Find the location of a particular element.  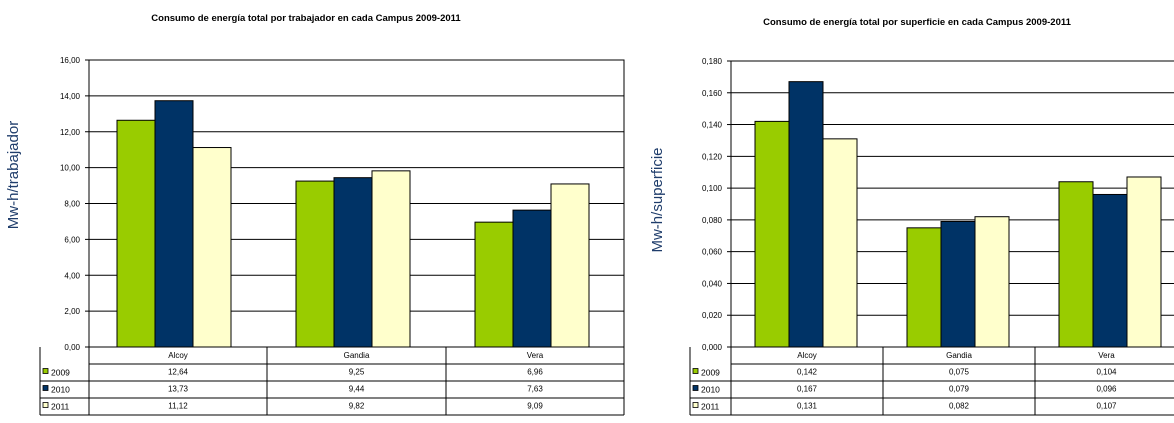

data-label: 0,167 is located at coordinates (807, 389).